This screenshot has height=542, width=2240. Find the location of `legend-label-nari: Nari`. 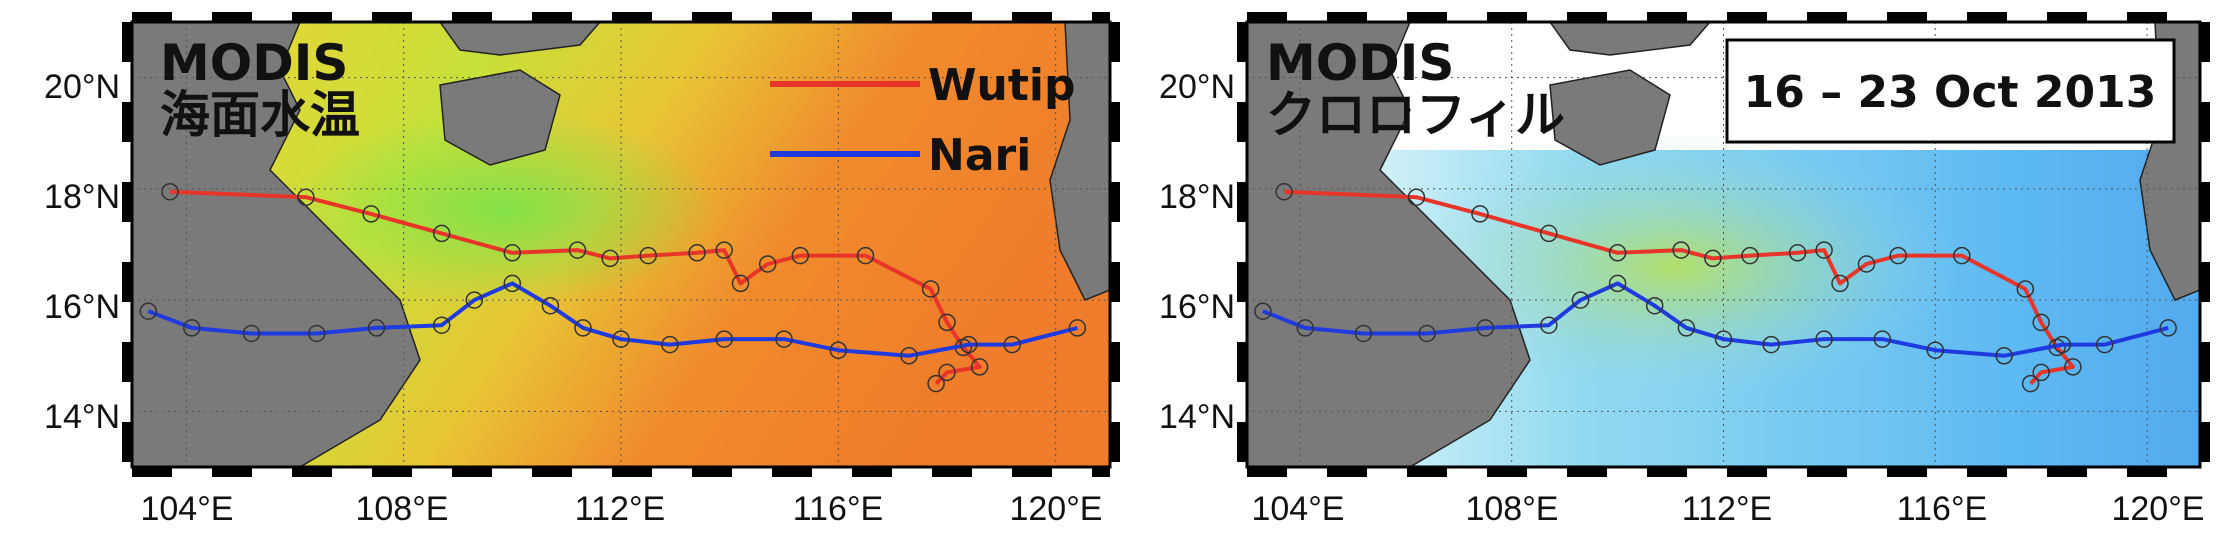

legend-label-nari: Nari is located at coordinates (979, 155).